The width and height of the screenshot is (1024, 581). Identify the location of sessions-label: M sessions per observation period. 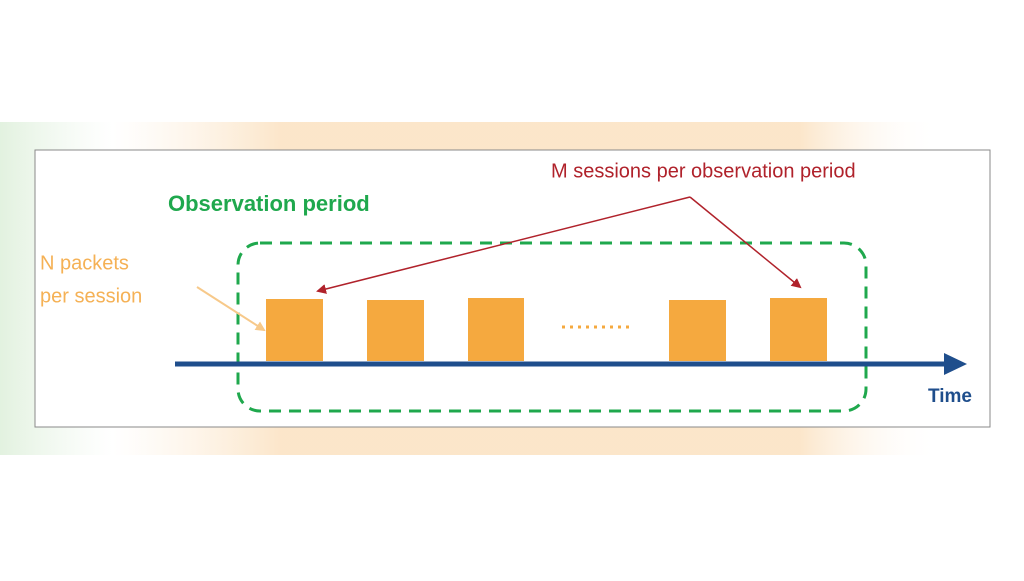
(703, 171).